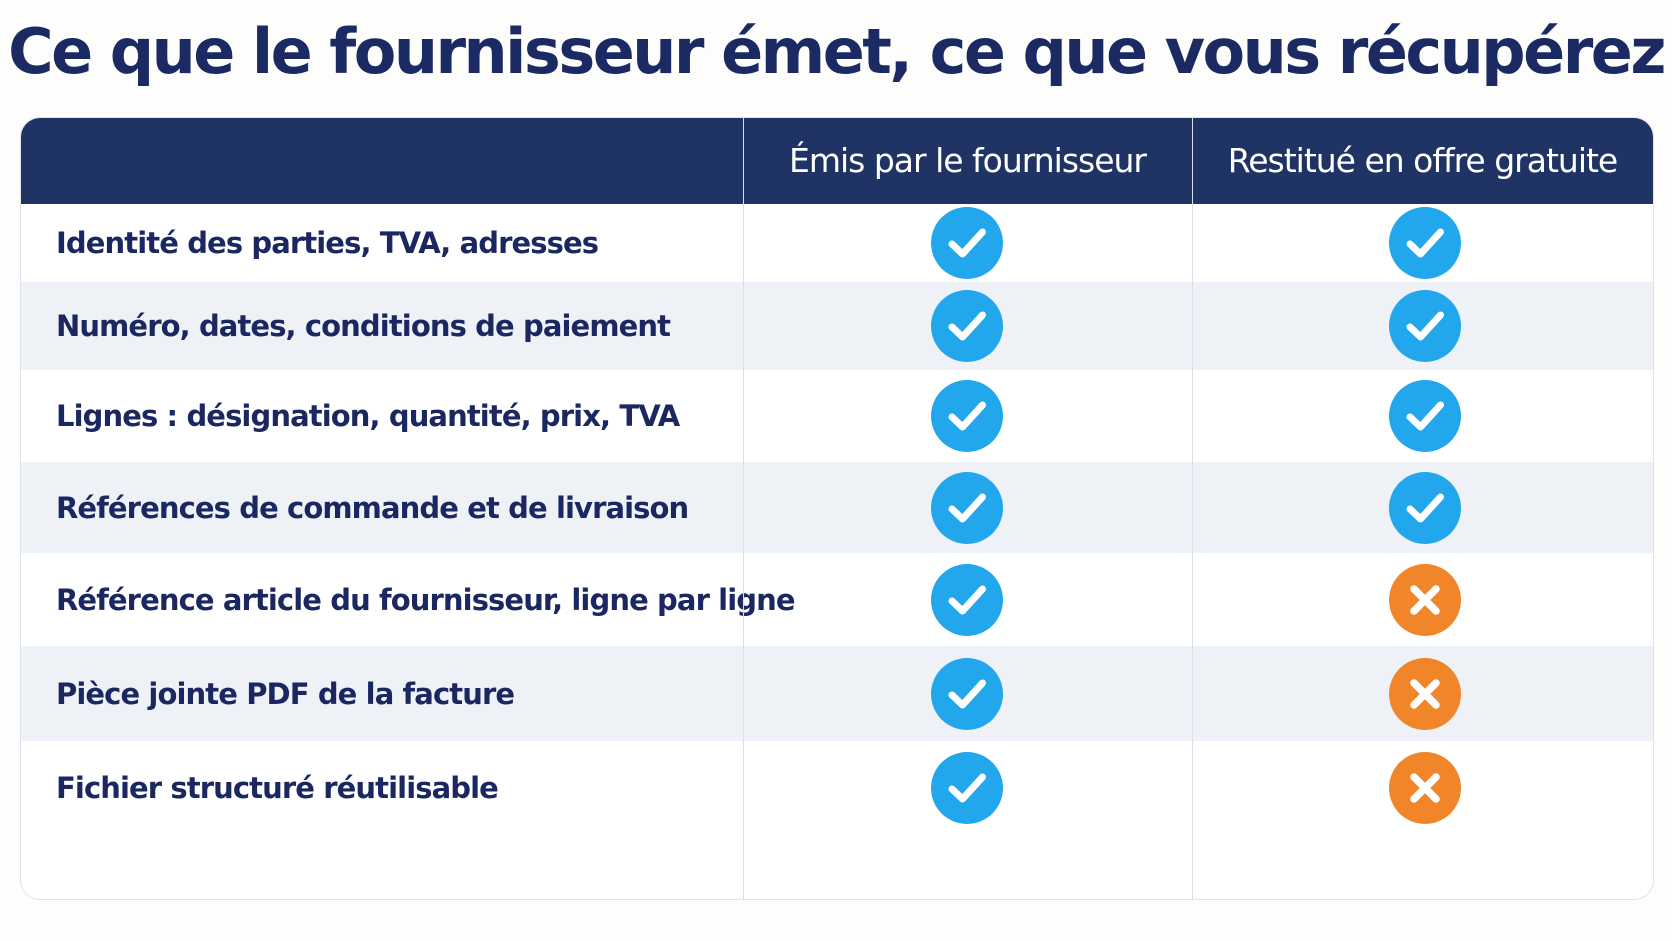 This screenshot has height=941, width=1672. Describe the element at coordinates (327, 243) in the screenshot. I see `row-label: Identité des parties, TVA, adresses` at that location.